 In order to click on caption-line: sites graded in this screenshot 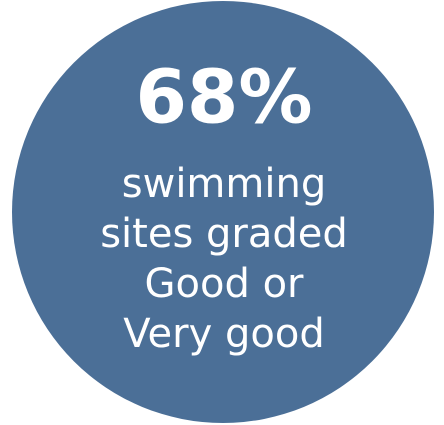, I will do `click(224, 234)`.